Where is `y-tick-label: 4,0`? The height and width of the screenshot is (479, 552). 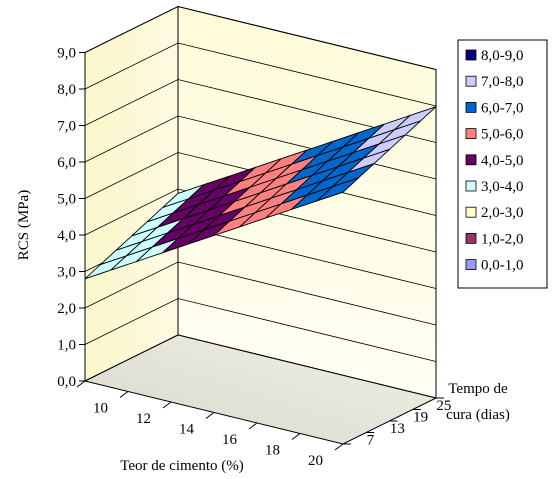
y-tick-label: 4,0 is located at coordinates (66, 236).